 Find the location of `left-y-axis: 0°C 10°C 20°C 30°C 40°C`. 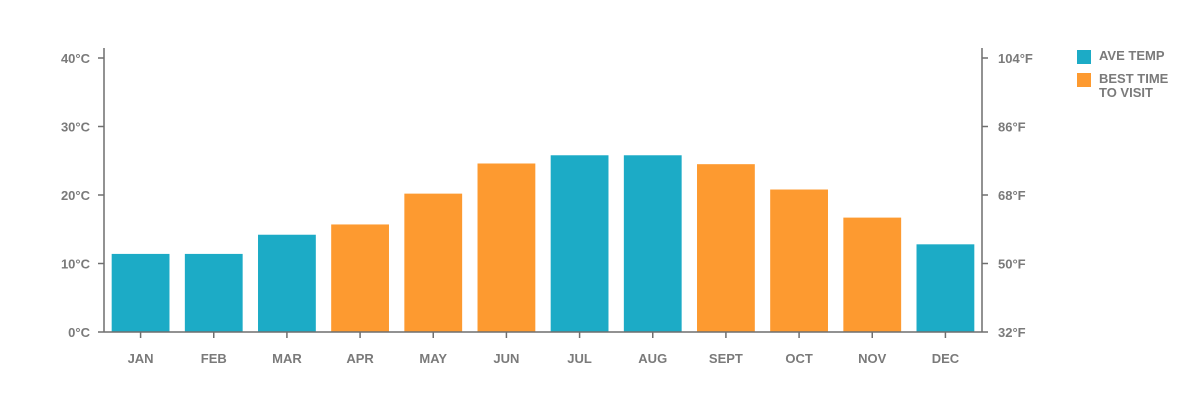

left-y-axis: 0°C 10°C 20°C 30°C 40°C is located at coordinates (83, 194).